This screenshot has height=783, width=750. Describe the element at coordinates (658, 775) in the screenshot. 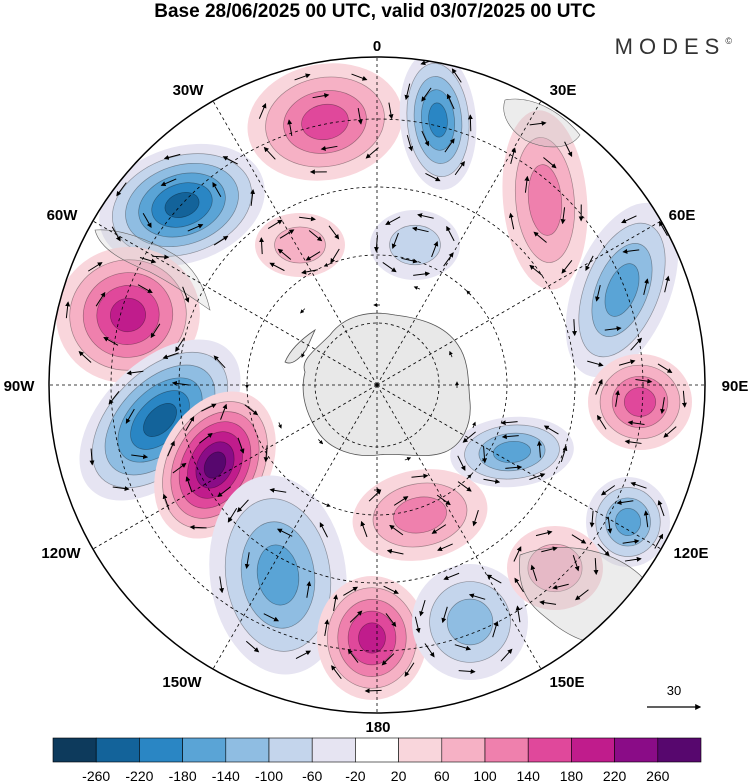

I see `colorbar-tick-label: 260` at that location.